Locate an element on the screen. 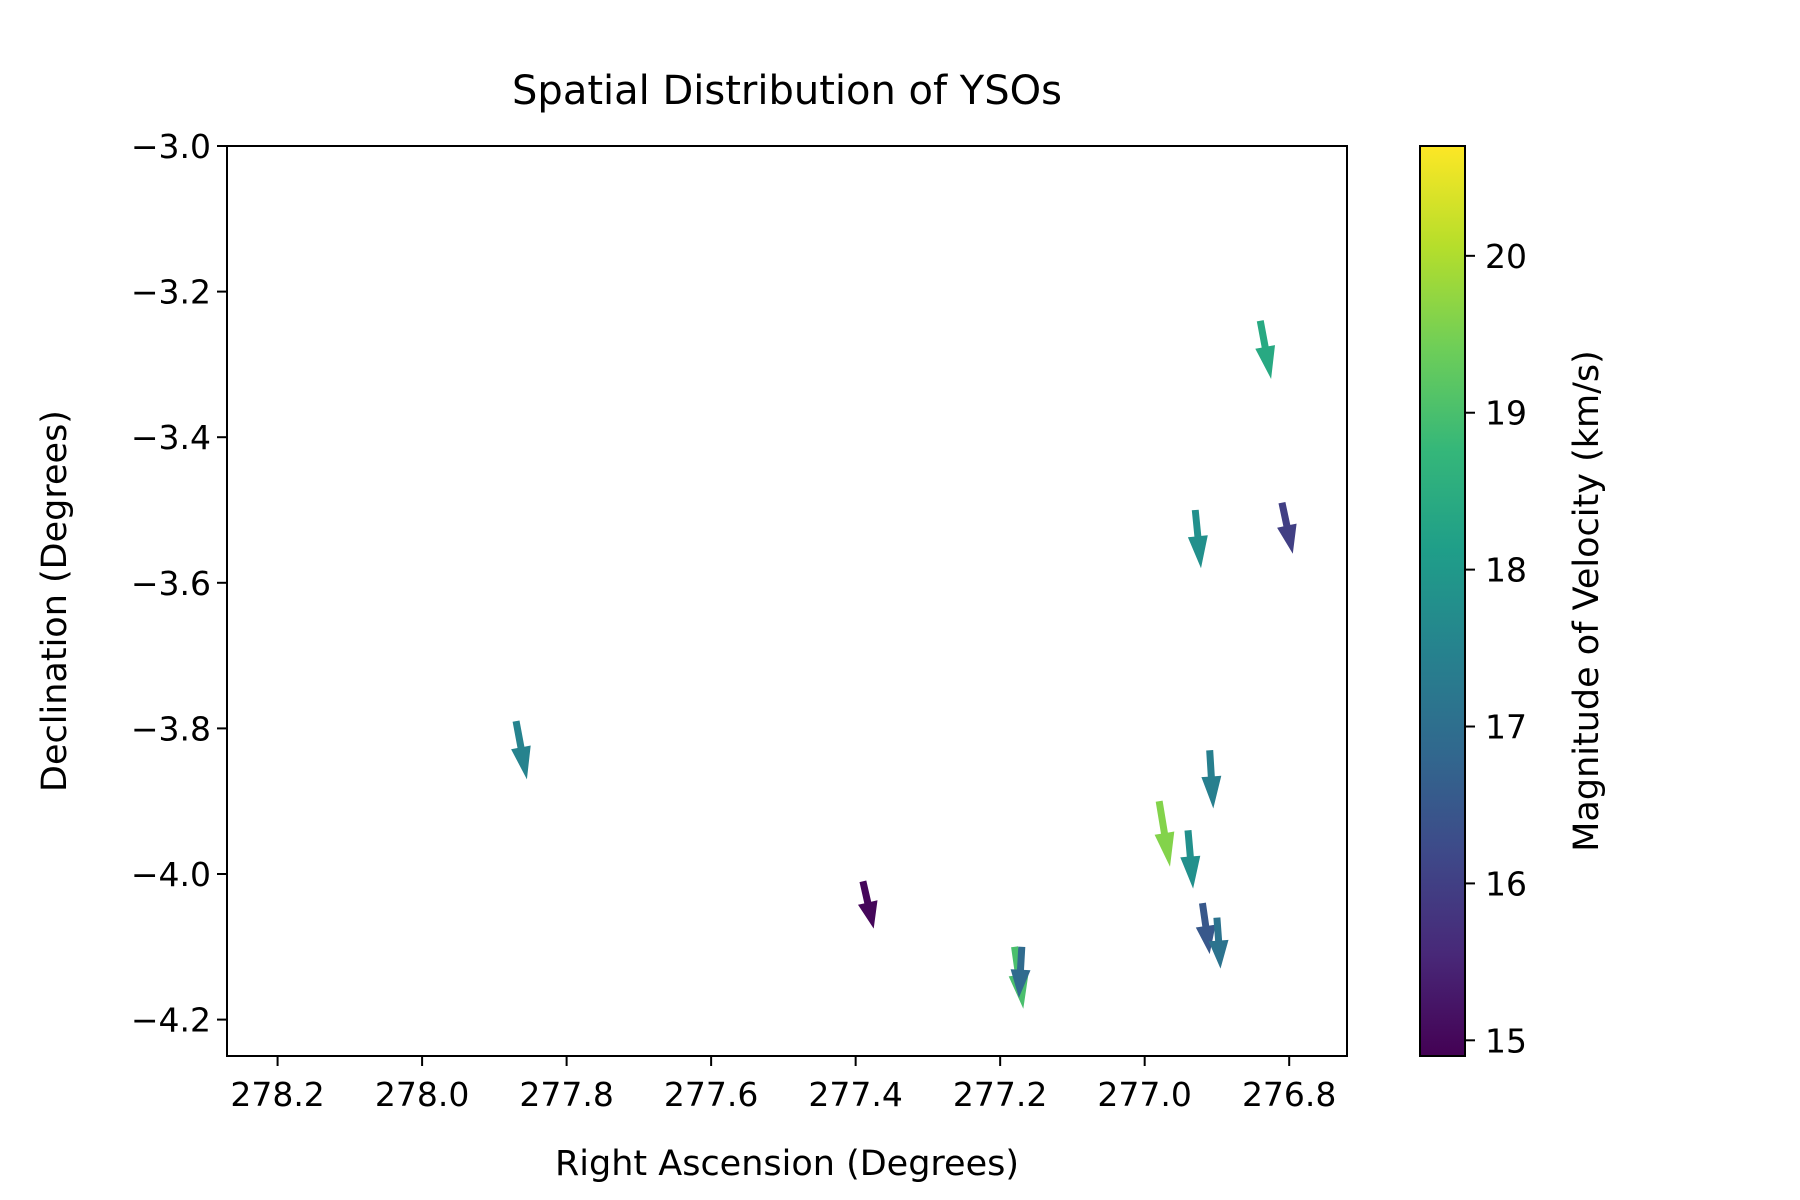 The height and width of the screenshot is (1200, 1800). colorbar-tick-label: 17 is located at coordinates (1506, 727).